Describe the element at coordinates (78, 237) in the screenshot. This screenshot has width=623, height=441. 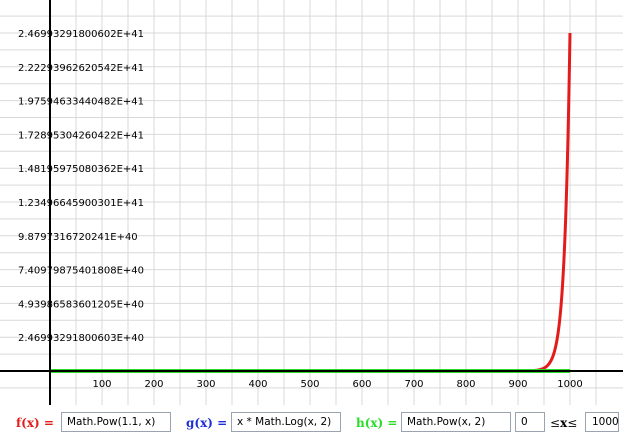
I see `y-tick-label: 9.8797316720241E+40` at that location.